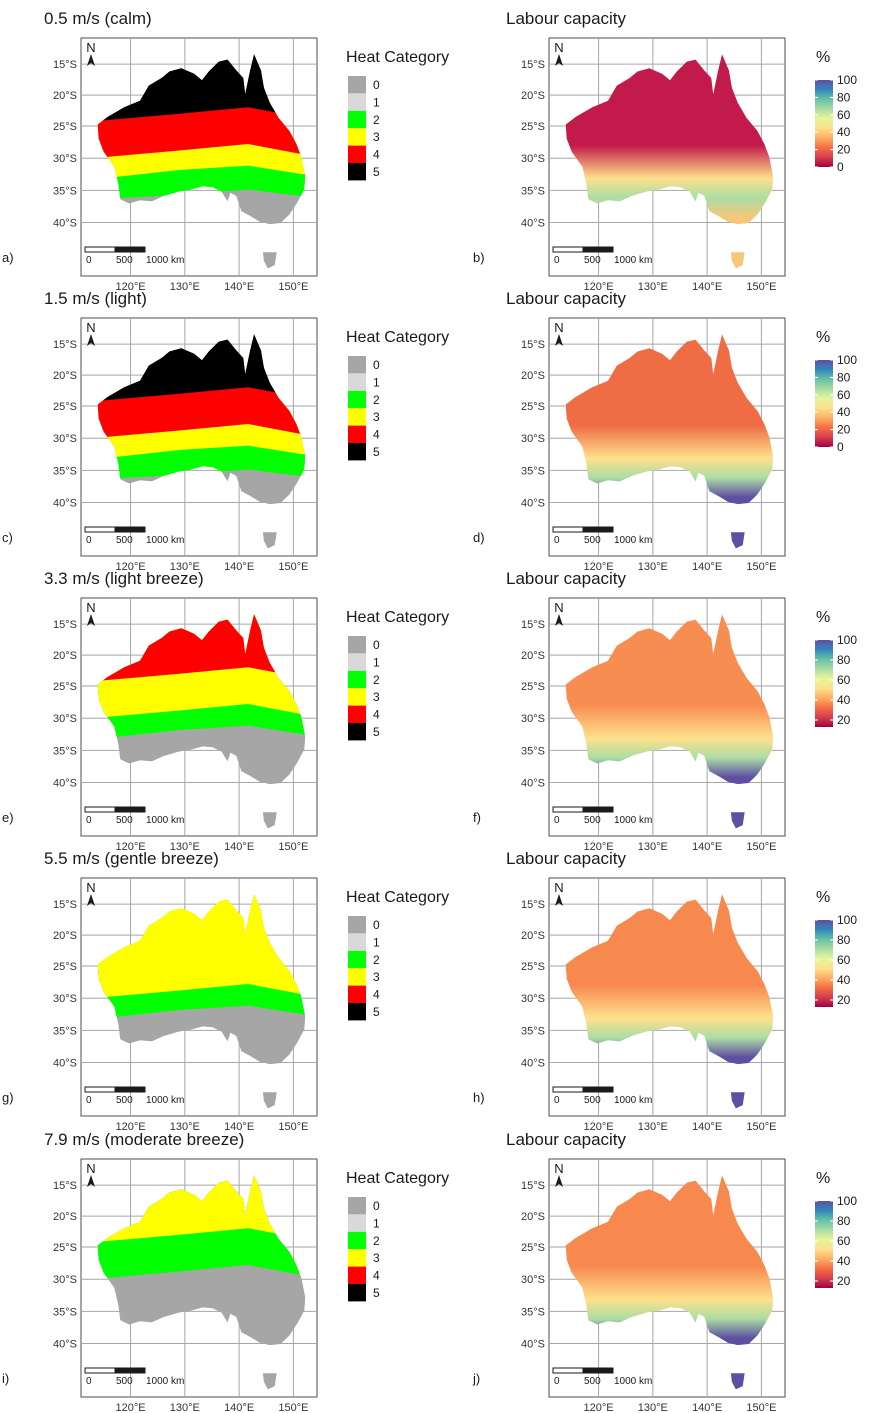 Image resolution: width=870 pixels, height=1413 pixels. Describe the element at coordinates (477, 817) in the screenshot. I see `panel-label: f)` at that location.